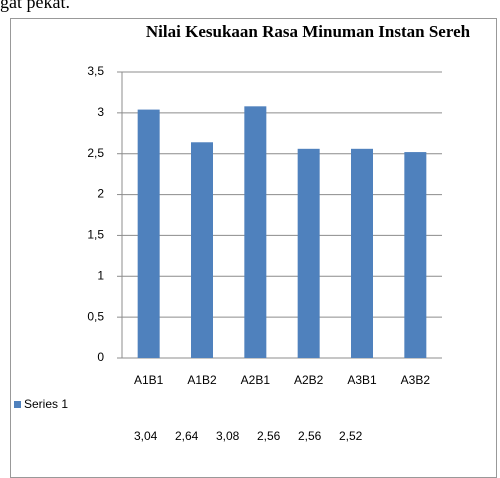 The height and width of the screenshot is (478, 500). I want to click on x-tick-label: A1B1, so click(149, 380).